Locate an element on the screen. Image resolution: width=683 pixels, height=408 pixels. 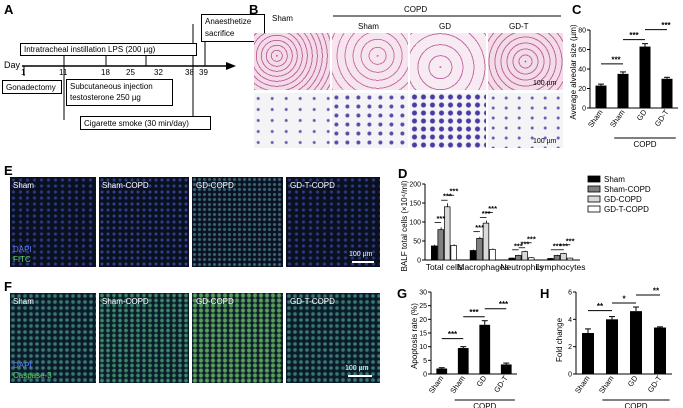
casp3-image-sham is located at coordinates (53, 338).